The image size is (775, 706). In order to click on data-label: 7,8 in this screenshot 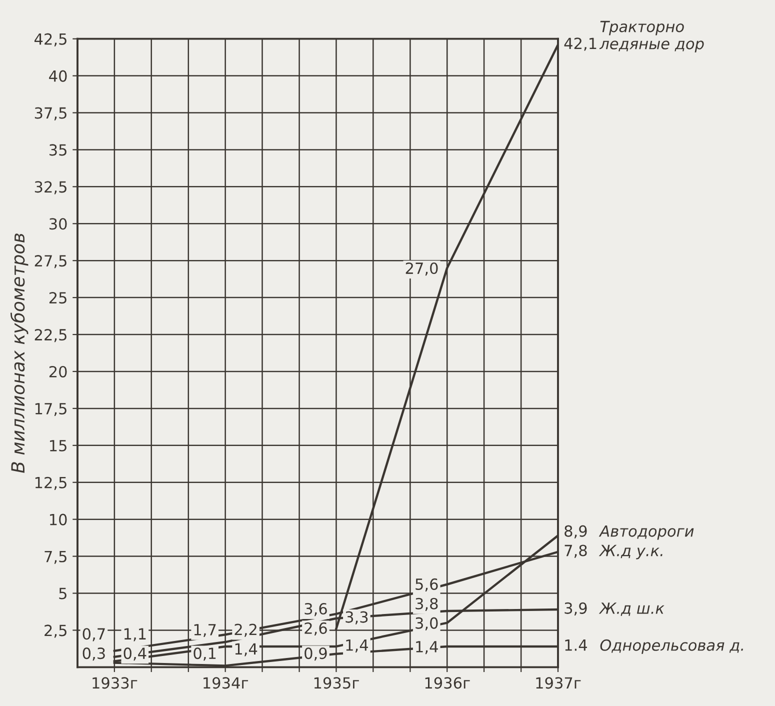, I will do `click(575, 551)`.